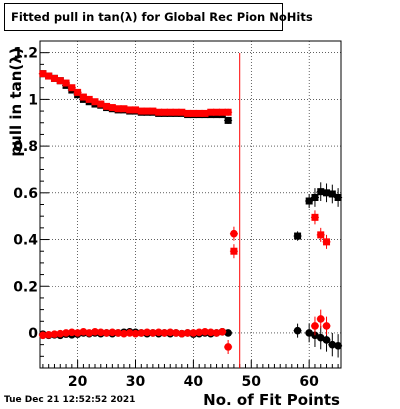 The height and width of the screenshot is (409, 400). What do you see at coordinates (194, 382) in the screenshot?
I see `x-tick-label: 40` at bounding box center [194, 382].